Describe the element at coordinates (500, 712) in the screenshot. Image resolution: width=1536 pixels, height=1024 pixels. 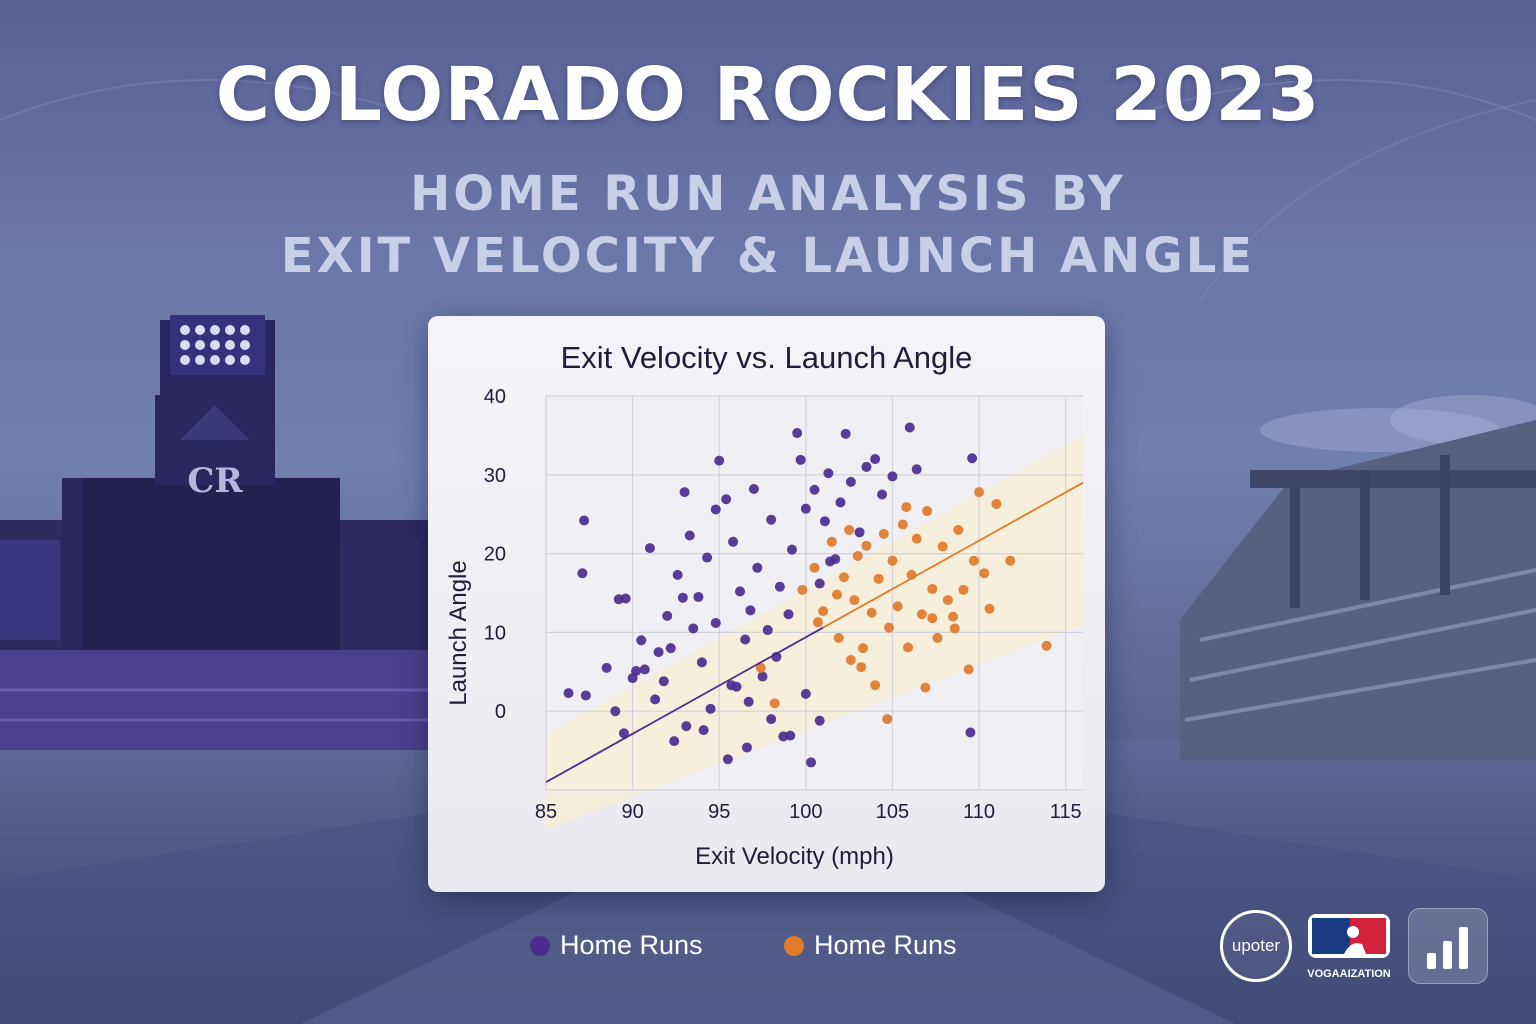
I see `y-tick-label: 0` at that location.